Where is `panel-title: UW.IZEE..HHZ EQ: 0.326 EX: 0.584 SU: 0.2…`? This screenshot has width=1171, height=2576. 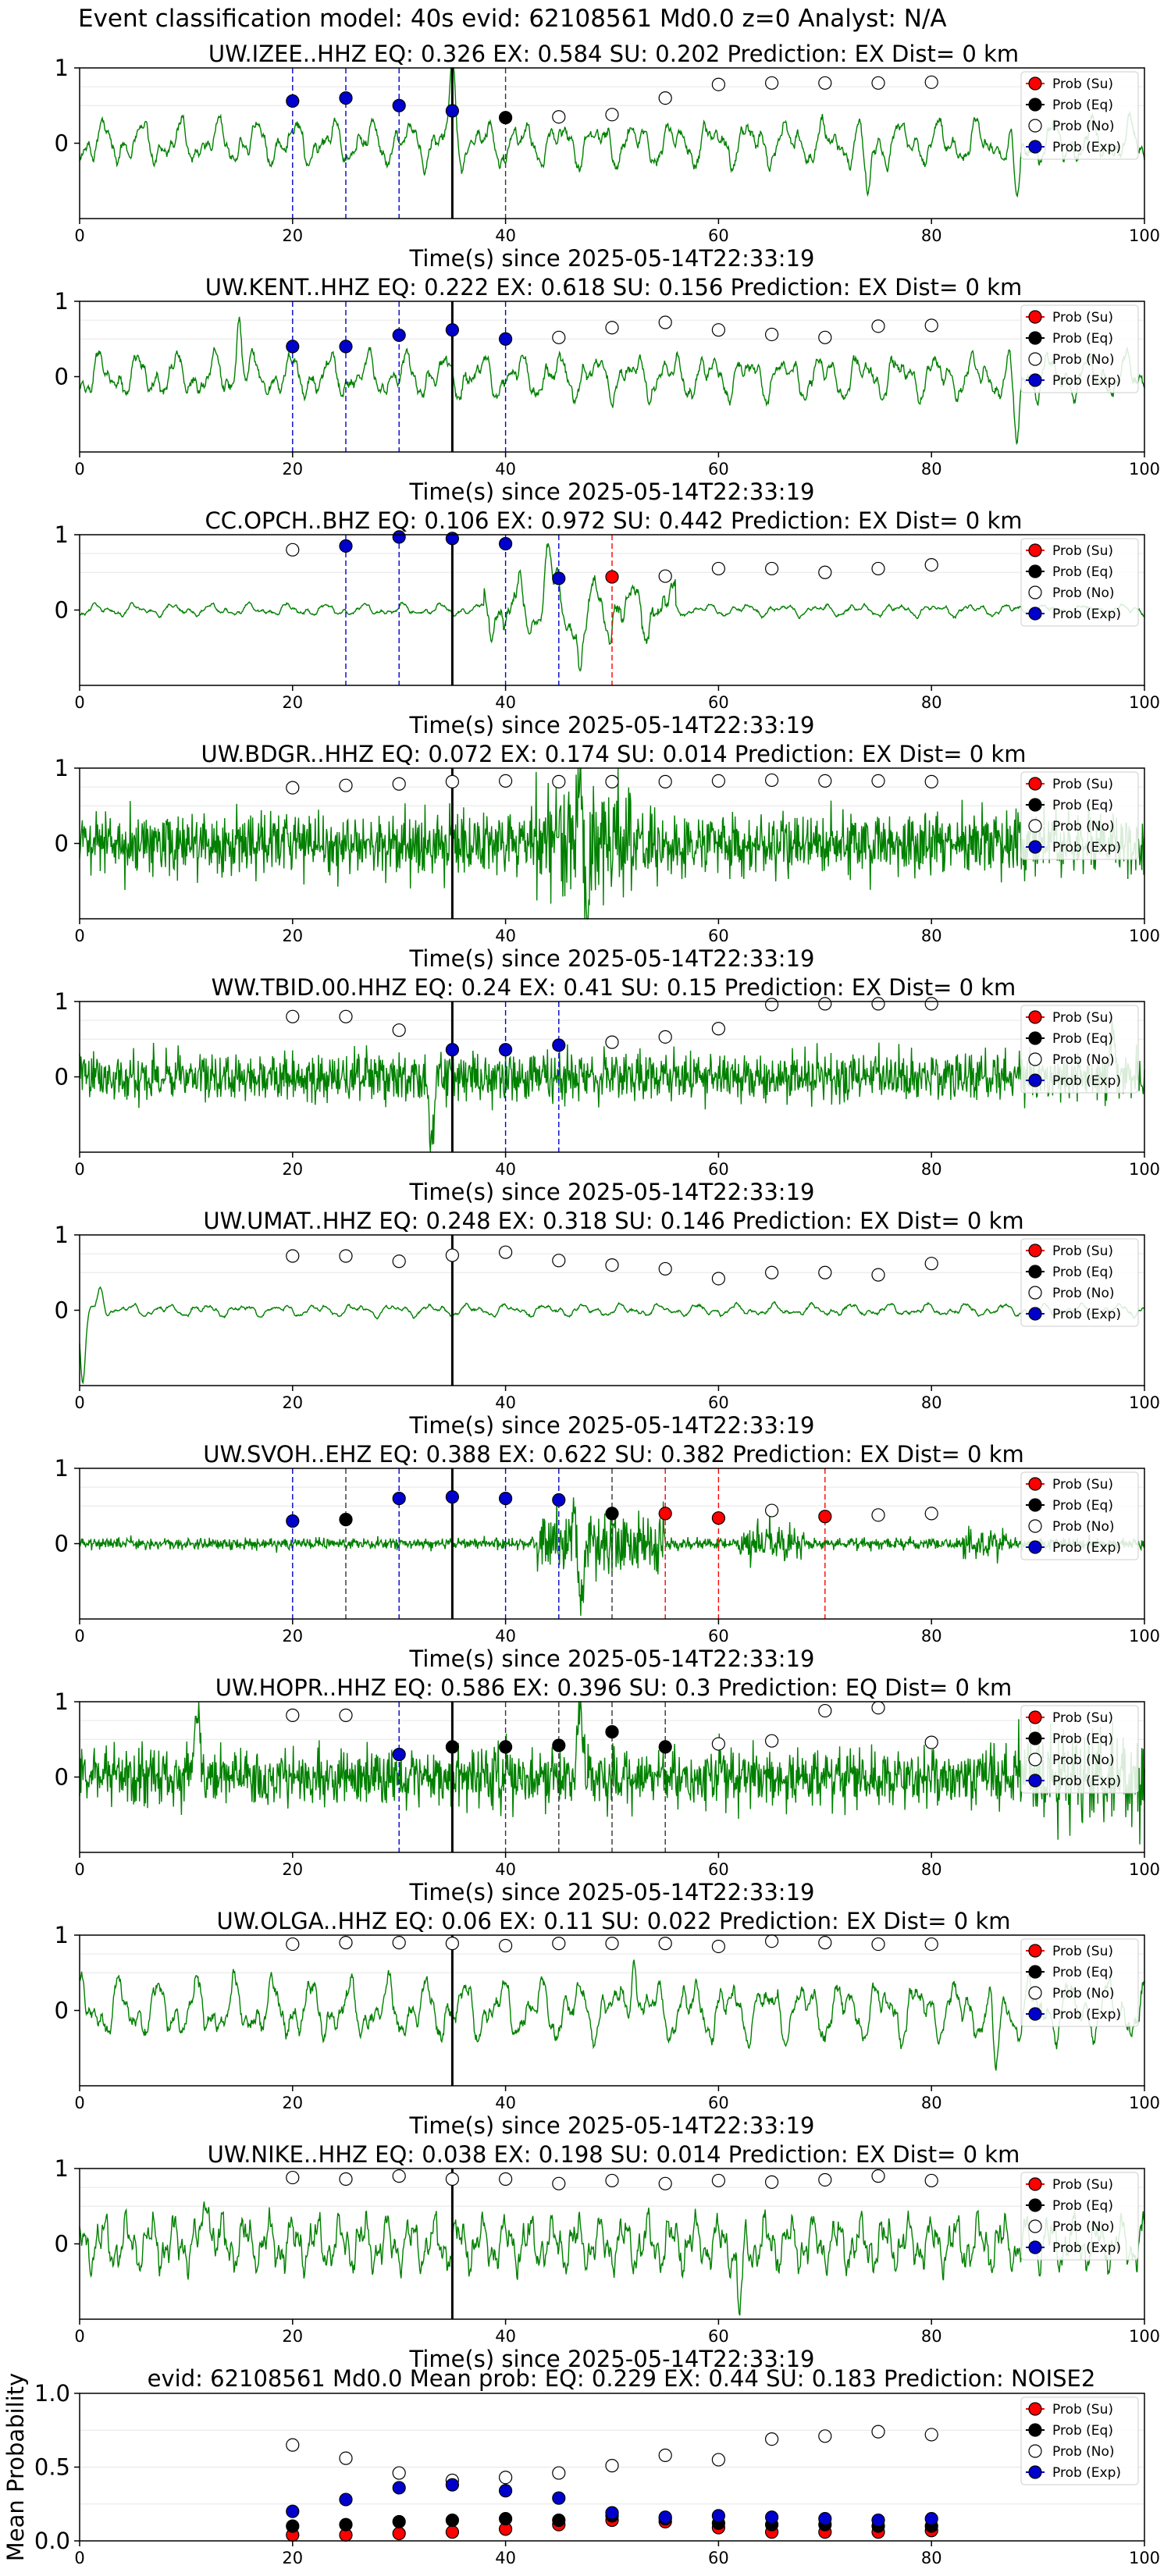 panel-title: UW.IZEE..HHZ EQ: 0.326 EX: 0.584 SU: 0.2… is located at coordinates (613, 54).